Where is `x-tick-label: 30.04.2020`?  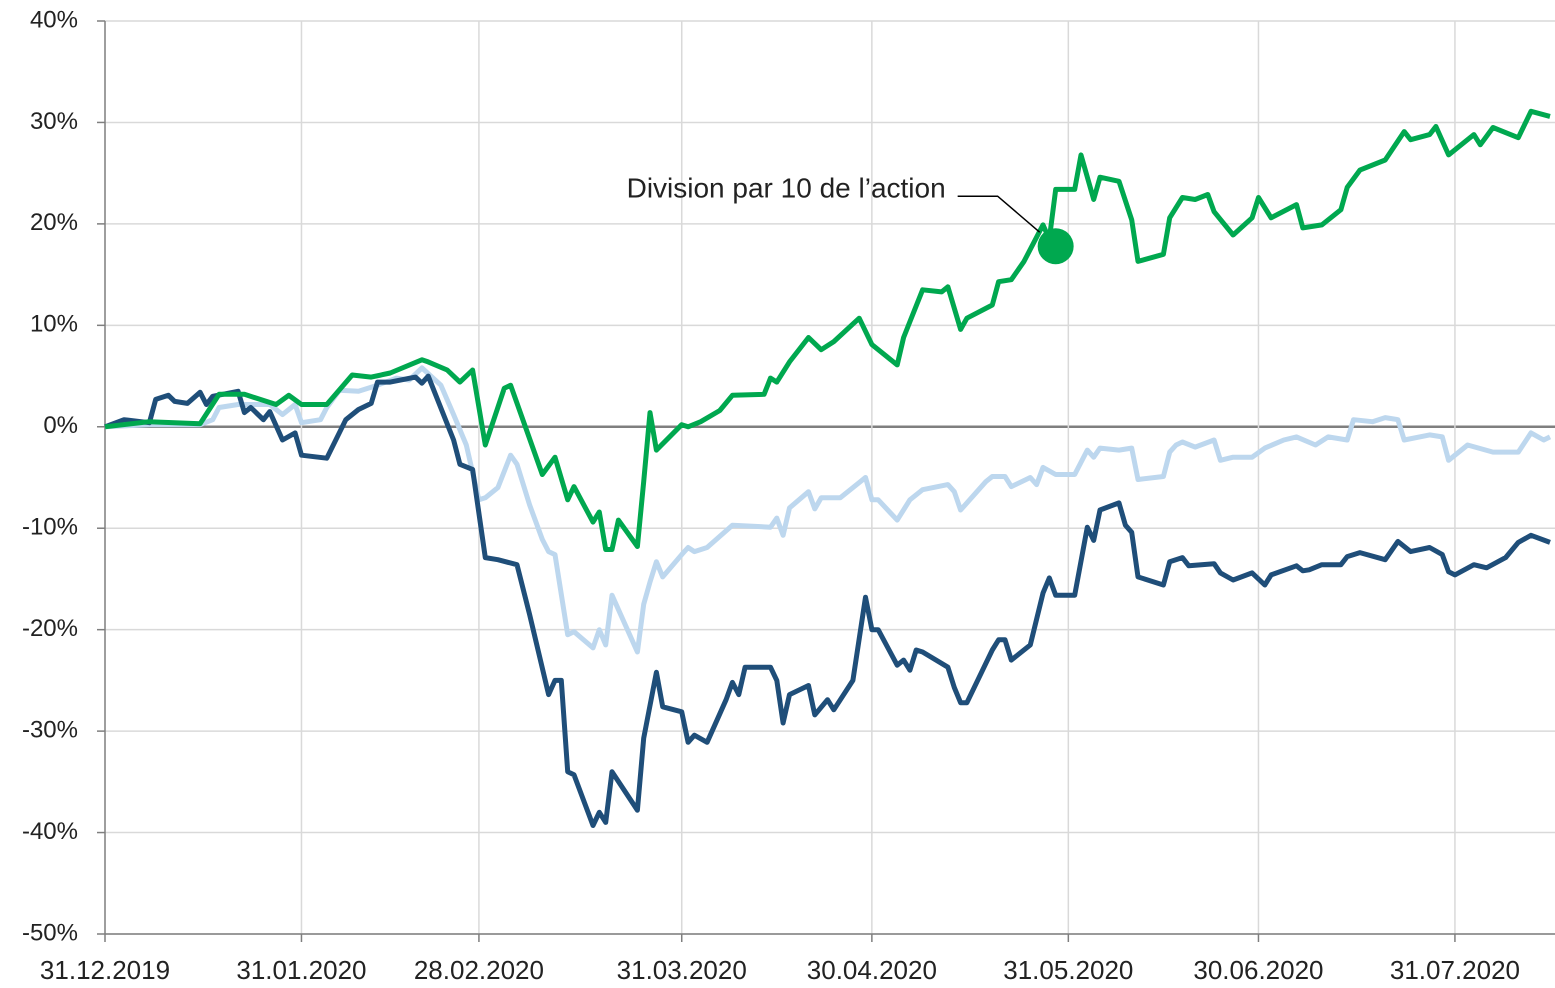
x-tick-label: 30.04.2020 is located at coordinates (872, 970).